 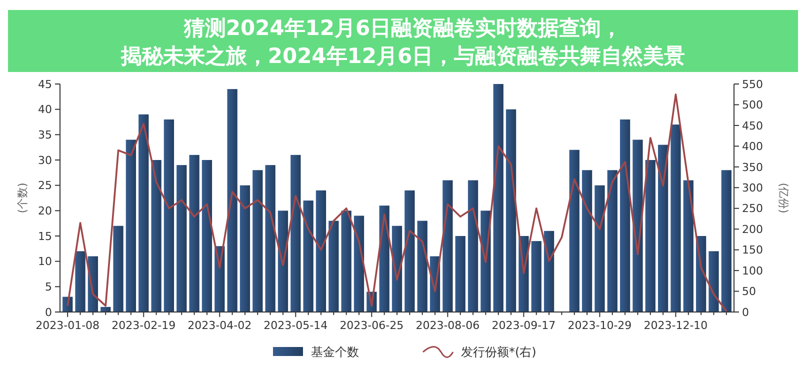 What do you see at coordinates (752, 229) in the screenshot?
I see `y2-tick-label: 200` at bounding box center [752, 229].